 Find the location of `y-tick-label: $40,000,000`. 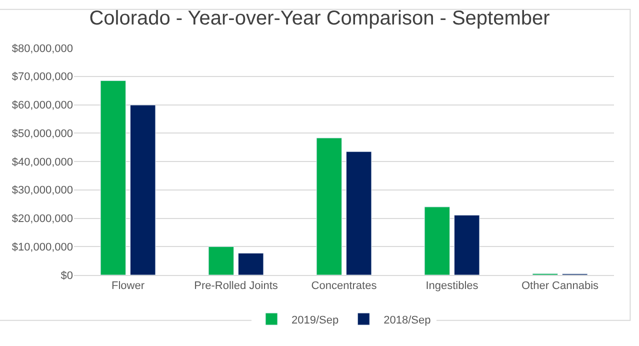

y-tick-label: $40,000,000 is located at coordinates (42, 162).